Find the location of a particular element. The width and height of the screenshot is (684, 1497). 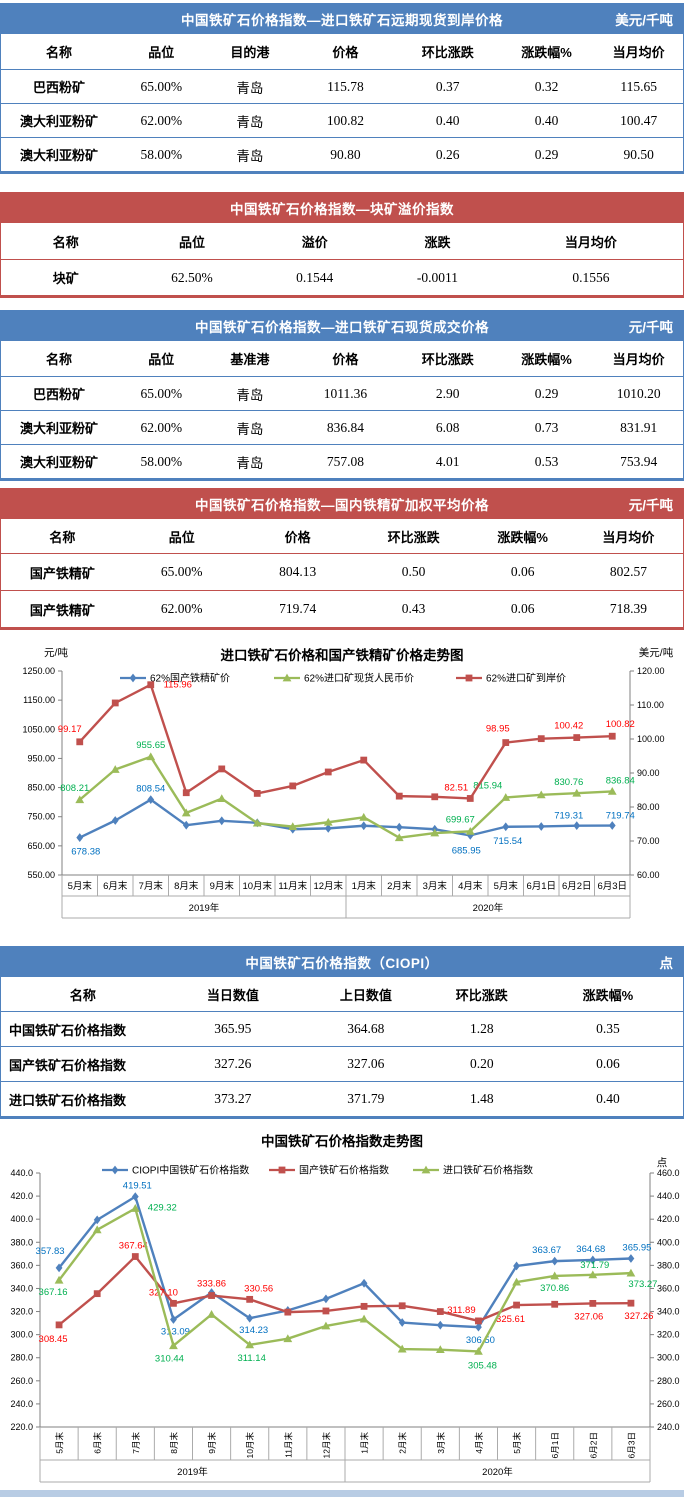

data-label: 327.06 is located at coordinates (588, 1316).